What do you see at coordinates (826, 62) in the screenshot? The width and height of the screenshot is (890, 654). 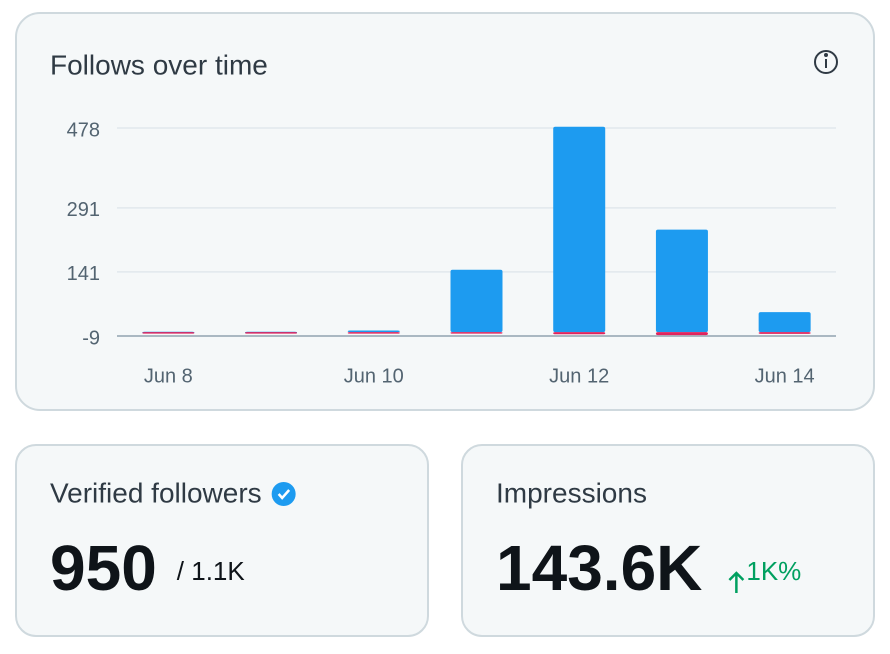 I see `info-icon` at bounding box center [826, 62].